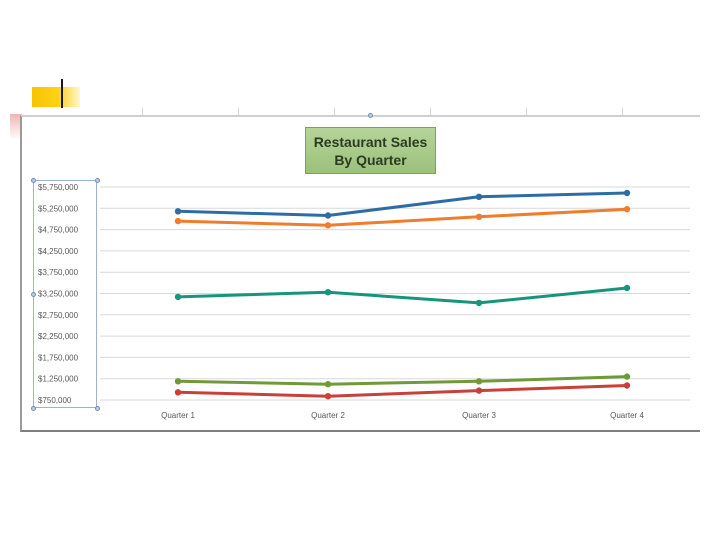  What do you see at coordinates (55, 400) in the screenshot?
I see `y-tick-label: $750,000` at bounding box center [55, 400].